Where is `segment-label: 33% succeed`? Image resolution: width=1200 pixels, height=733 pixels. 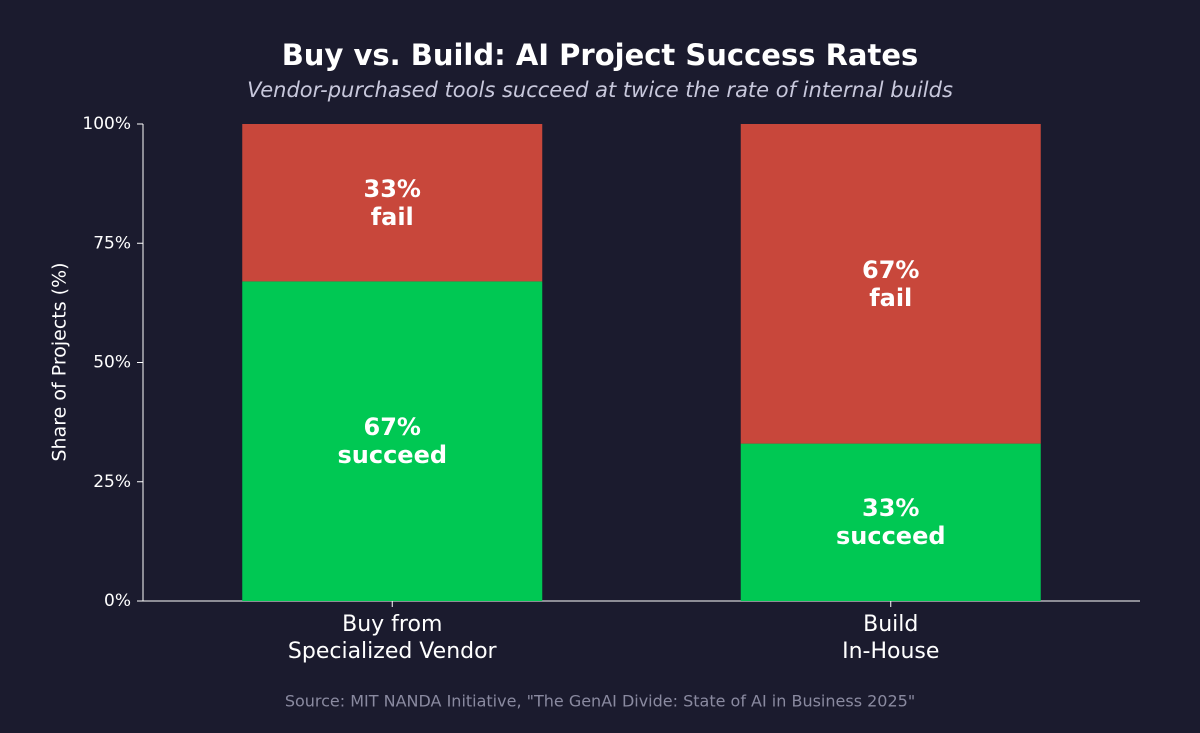 segment-label: 33% succeed is located at coordinates (891, 522).